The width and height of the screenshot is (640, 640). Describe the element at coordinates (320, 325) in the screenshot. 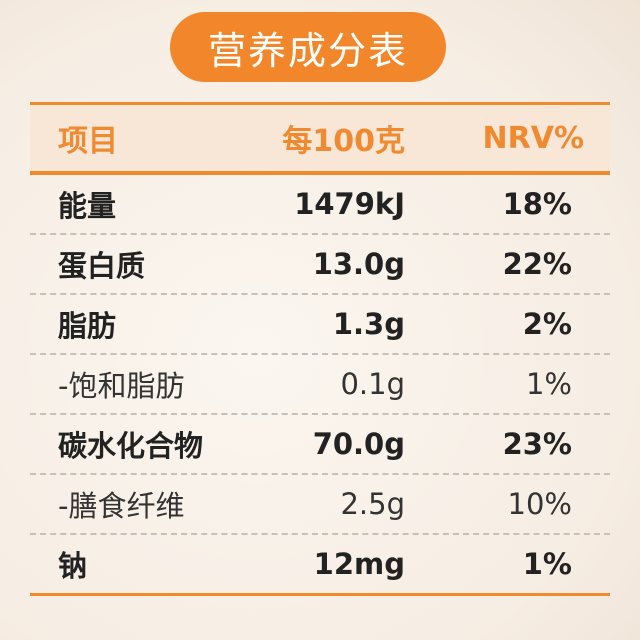

I see `table-row: 脂肪 1.3g 2%` at that location.